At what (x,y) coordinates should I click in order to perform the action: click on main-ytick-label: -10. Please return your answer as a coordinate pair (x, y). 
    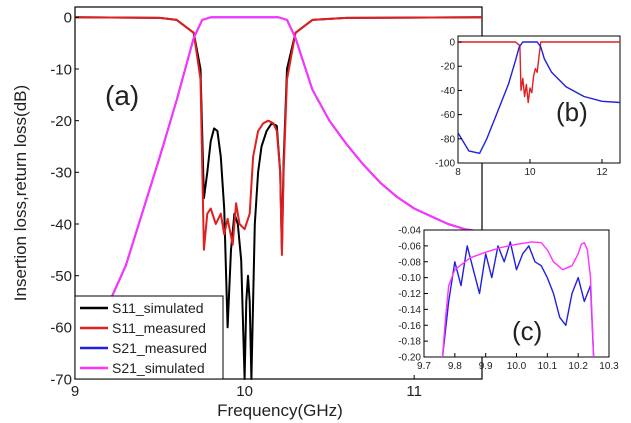
    Looking at the image, I should click on (61, 69).